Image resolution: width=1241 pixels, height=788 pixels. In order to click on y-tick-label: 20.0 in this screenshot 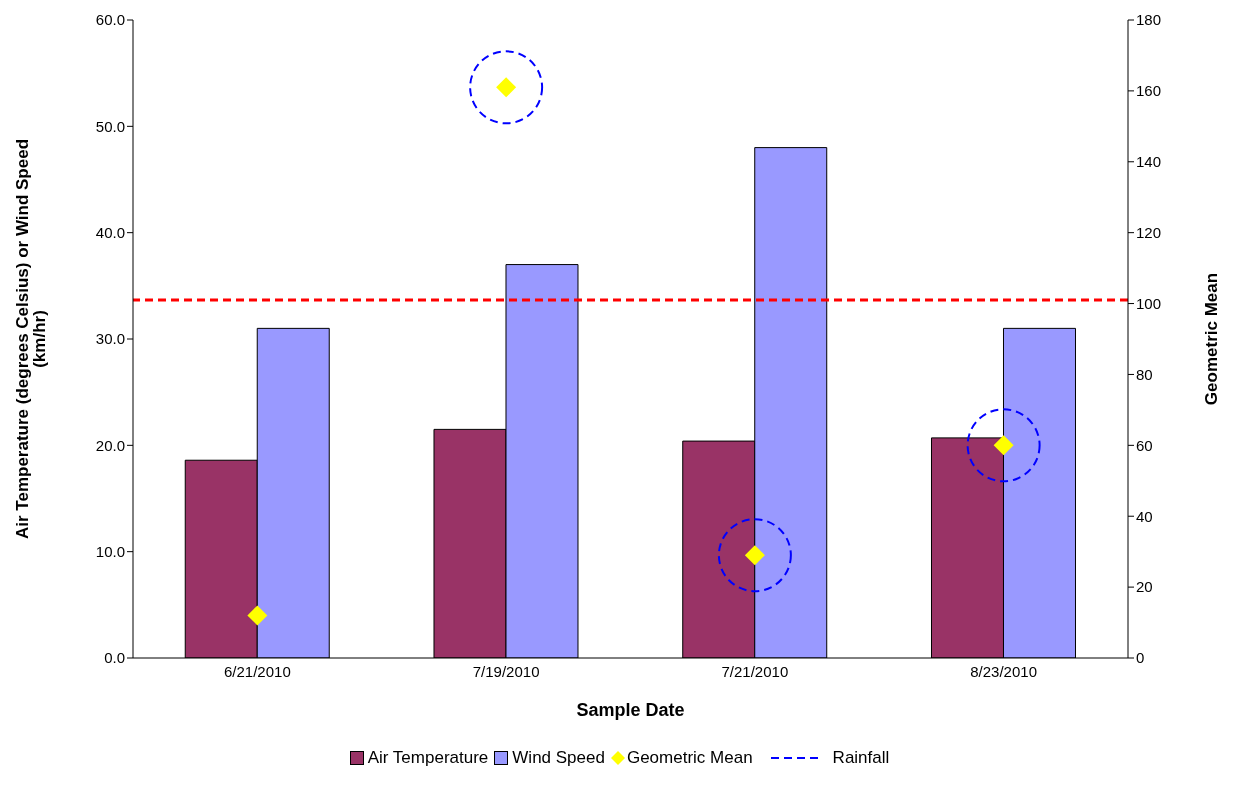, I will do `click(110, 445)`.